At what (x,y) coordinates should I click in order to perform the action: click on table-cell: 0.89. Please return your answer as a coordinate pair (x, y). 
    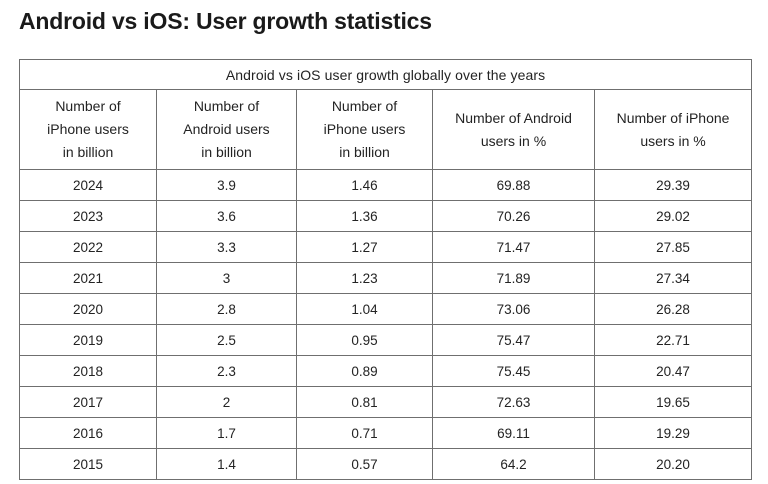
    Looking at the image, I should click on (364, 371).